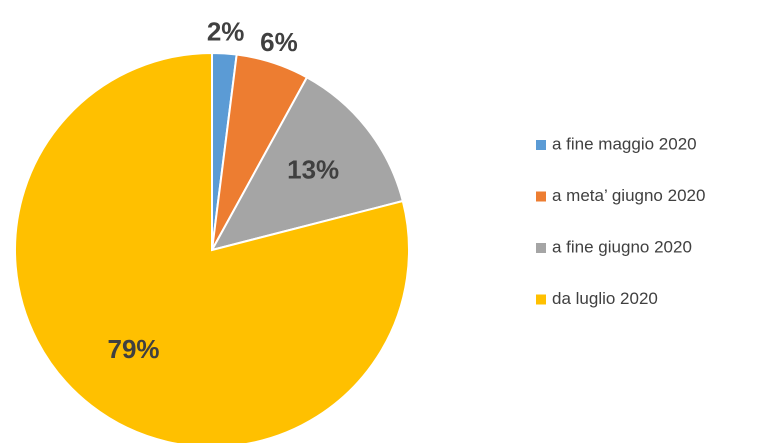  I want to click on data-label: 79%, so click(133, 349).